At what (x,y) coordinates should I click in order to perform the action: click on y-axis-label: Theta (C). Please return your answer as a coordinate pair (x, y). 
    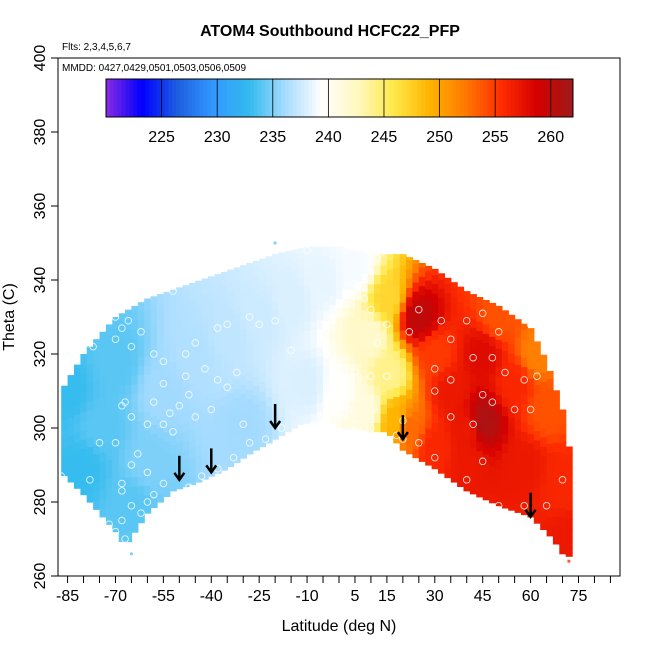
    Looking at the image, I should click on (9, 317).